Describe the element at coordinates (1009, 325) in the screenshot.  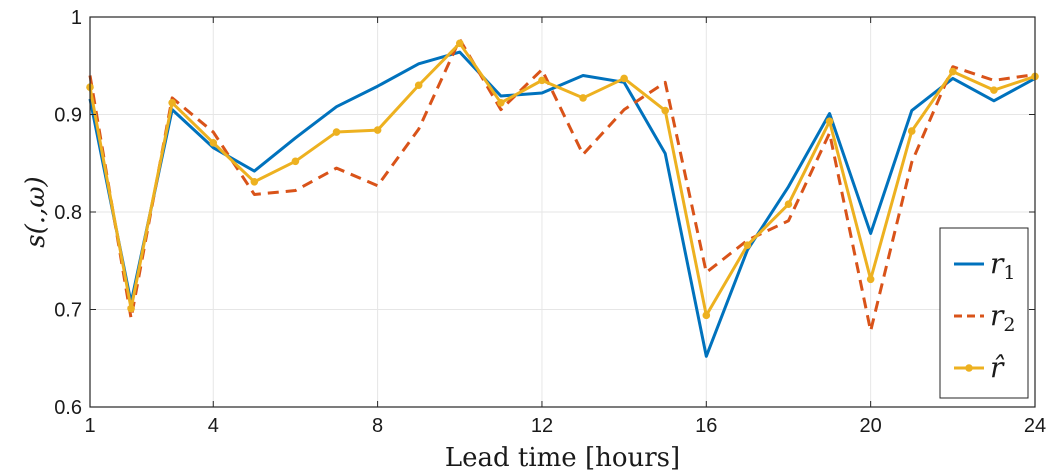
I see `legend-subscript: 2` at that location.